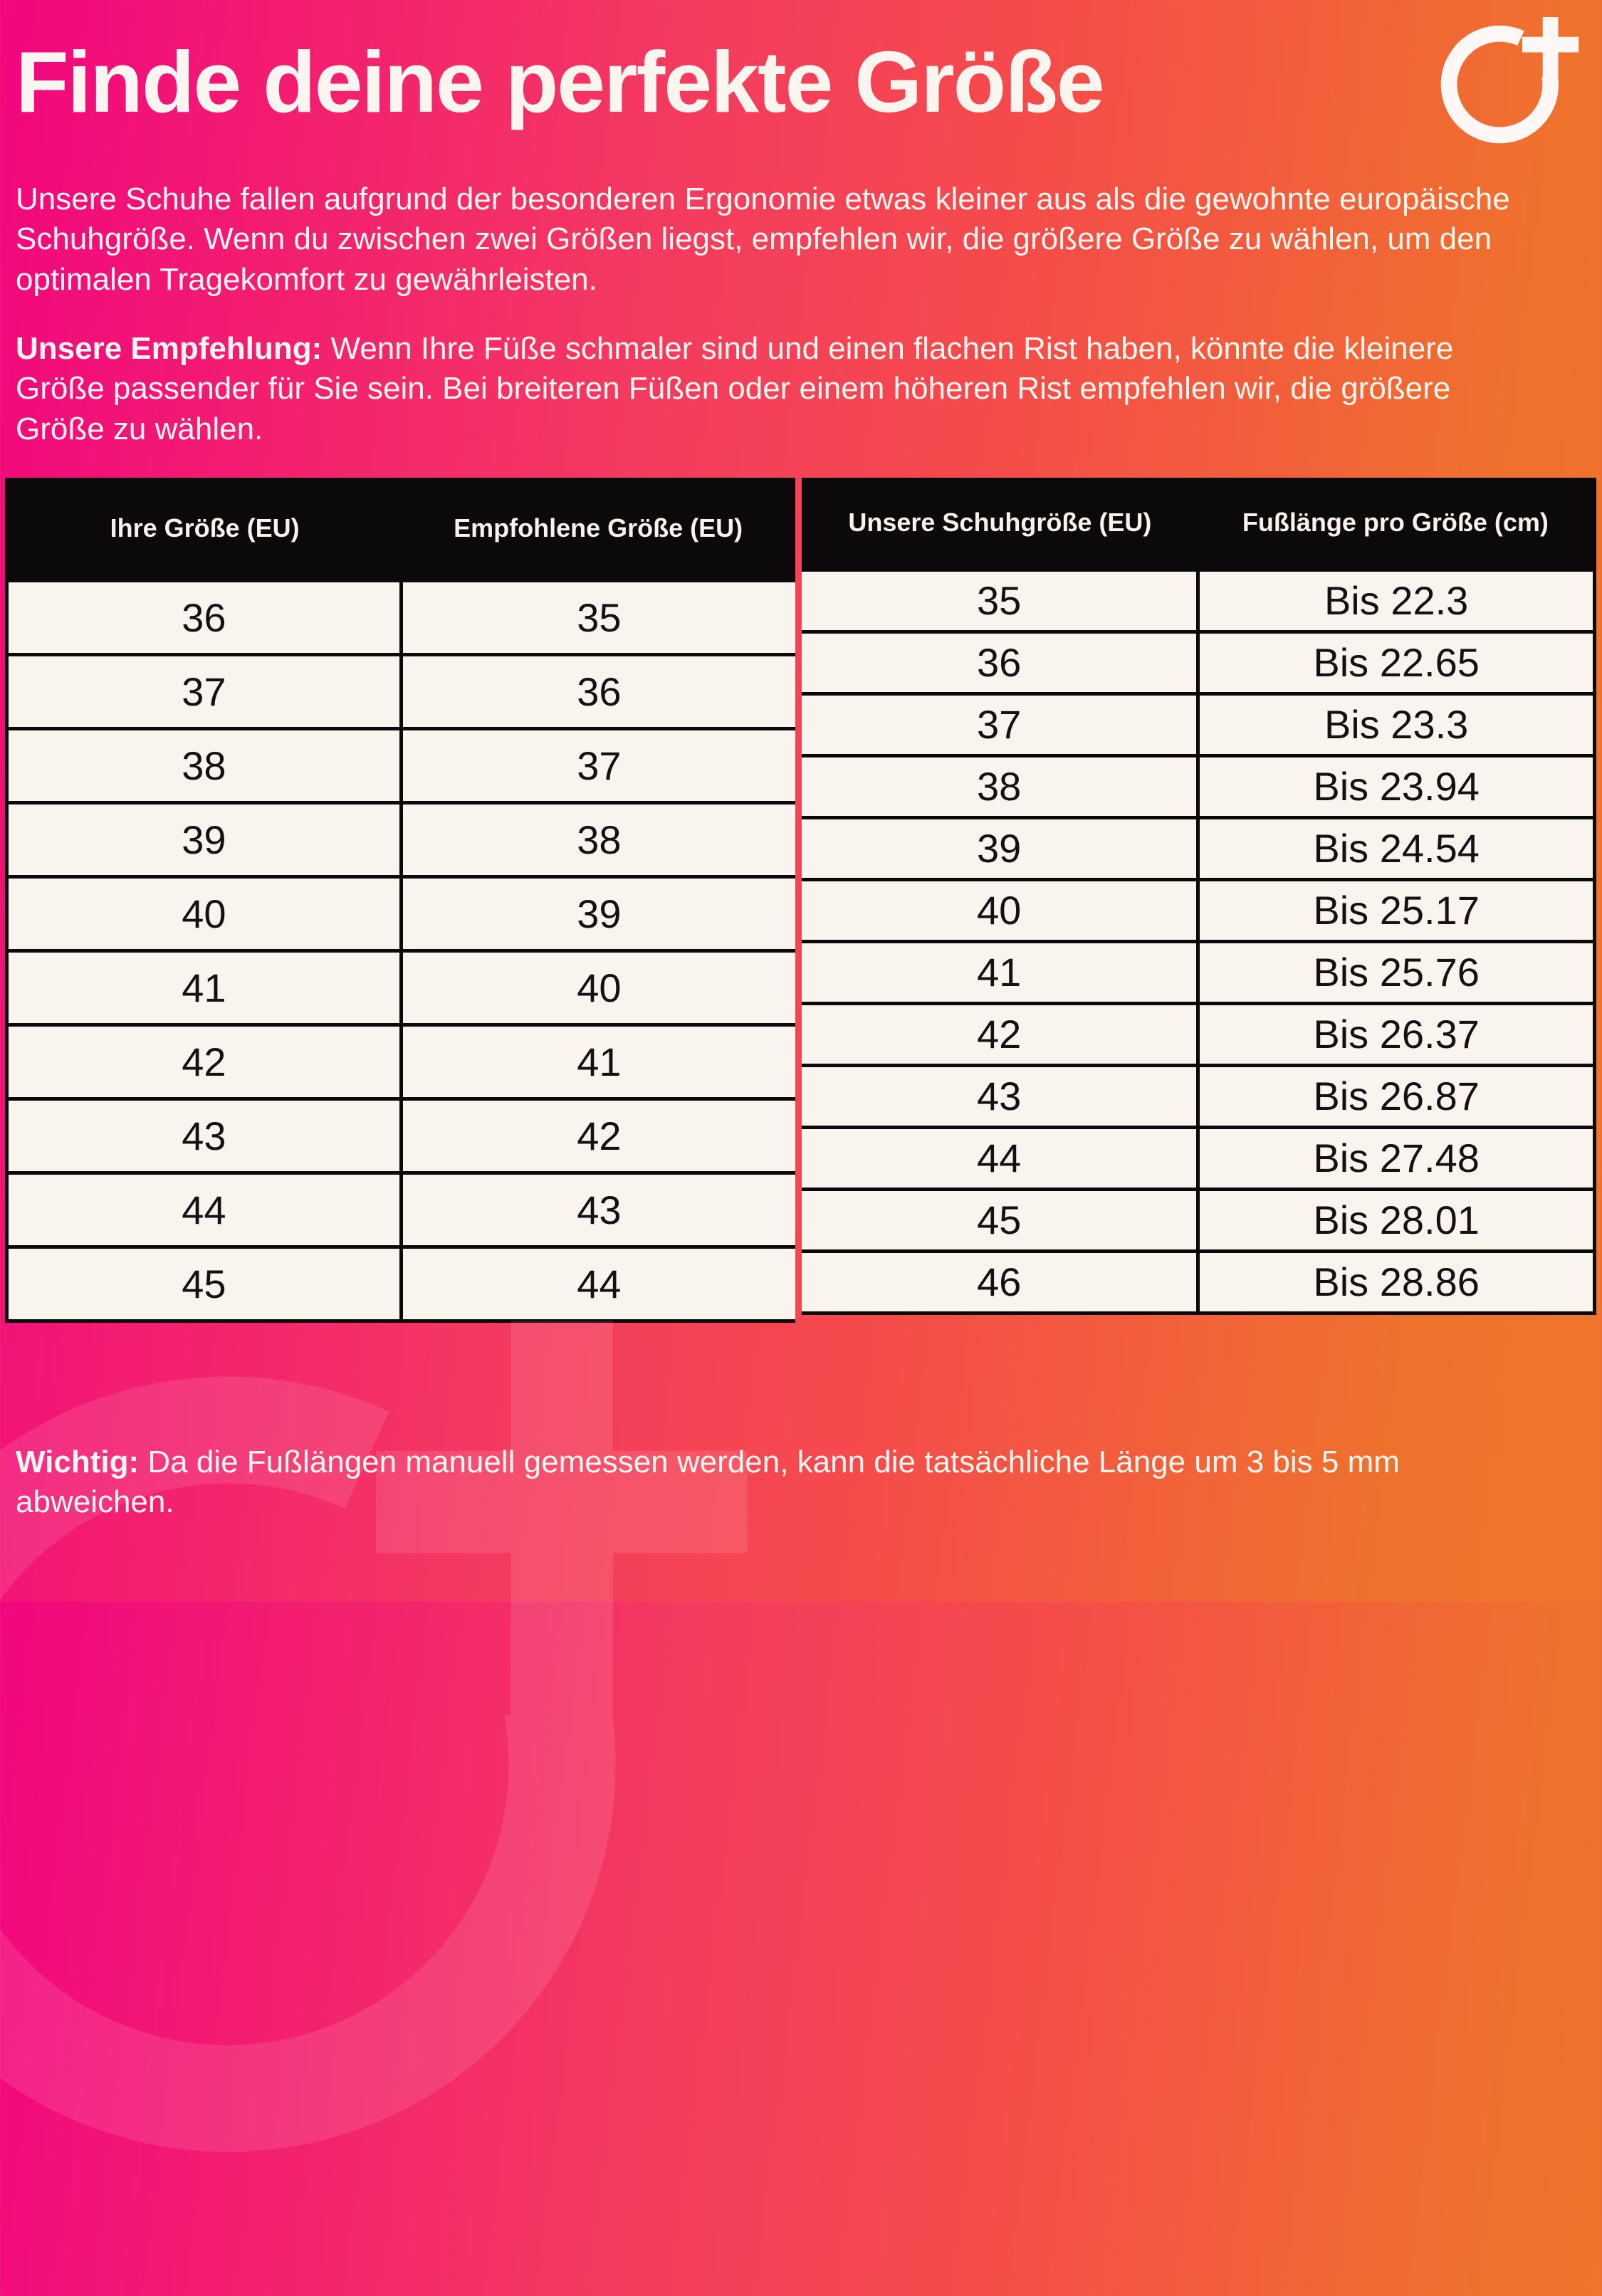  I want to click on table-row: 43 Bis 26.87, so click(1198, 1095).